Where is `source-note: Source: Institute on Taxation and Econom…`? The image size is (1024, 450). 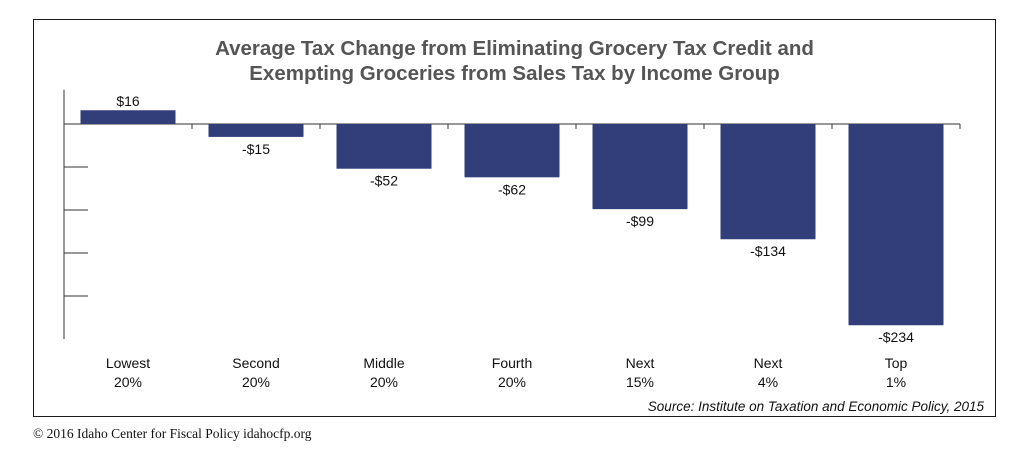
source-note: Source: Institute on Taxation and Econom… is located at coordinates (815, 406).